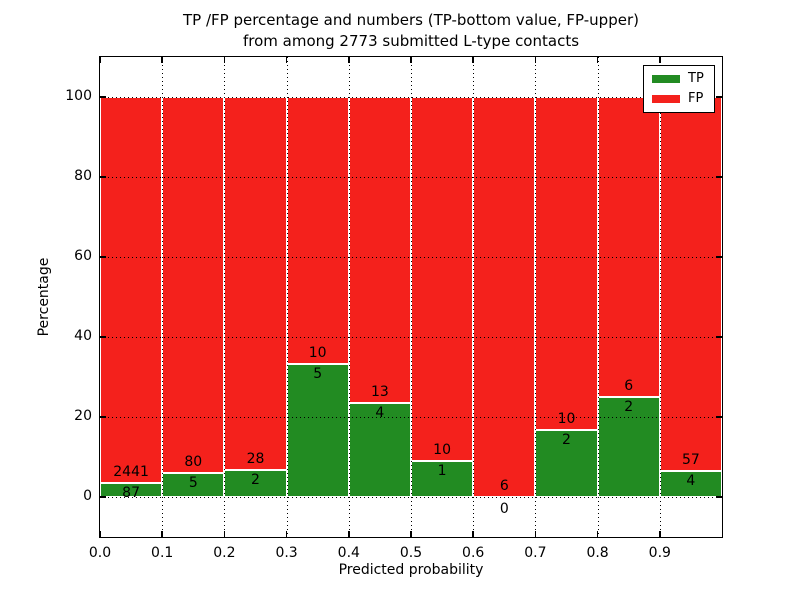 This screenshot has width=800, height=600. I want to click on legend-entry-tp: TP, so click(678, 79).